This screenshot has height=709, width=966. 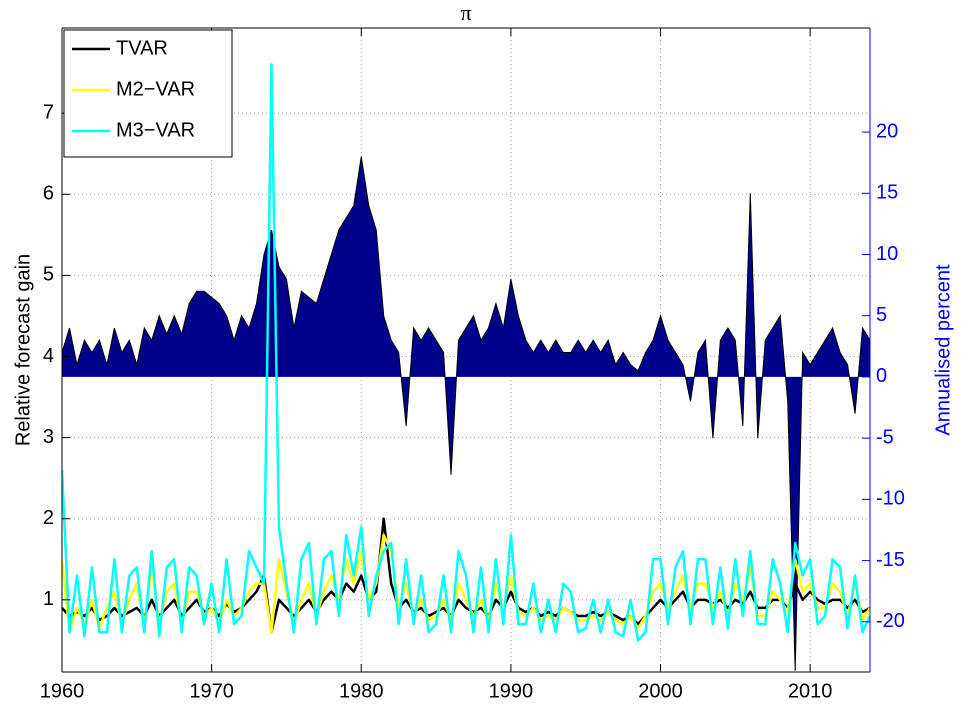 What do you see at coordinates (887, 131) in the screenshot?
I see `y2-tick-label: 20` at bounding box center [887, 131].